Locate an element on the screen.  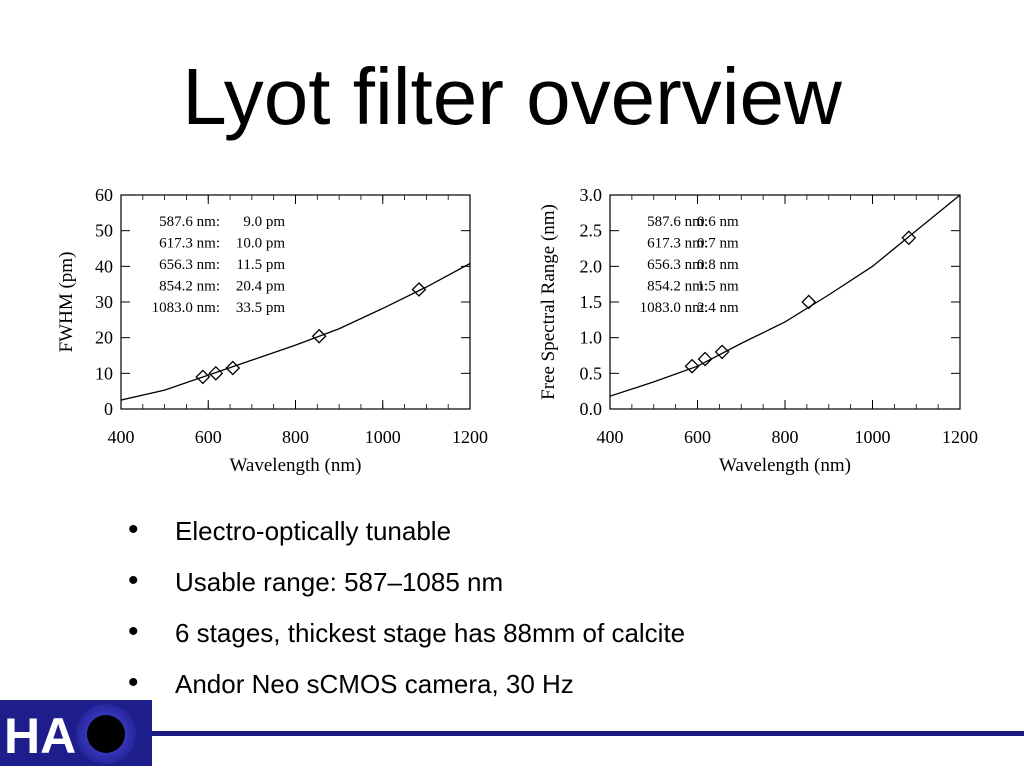
y-tick-label: 0.0 is located at coordinates (591, 409).